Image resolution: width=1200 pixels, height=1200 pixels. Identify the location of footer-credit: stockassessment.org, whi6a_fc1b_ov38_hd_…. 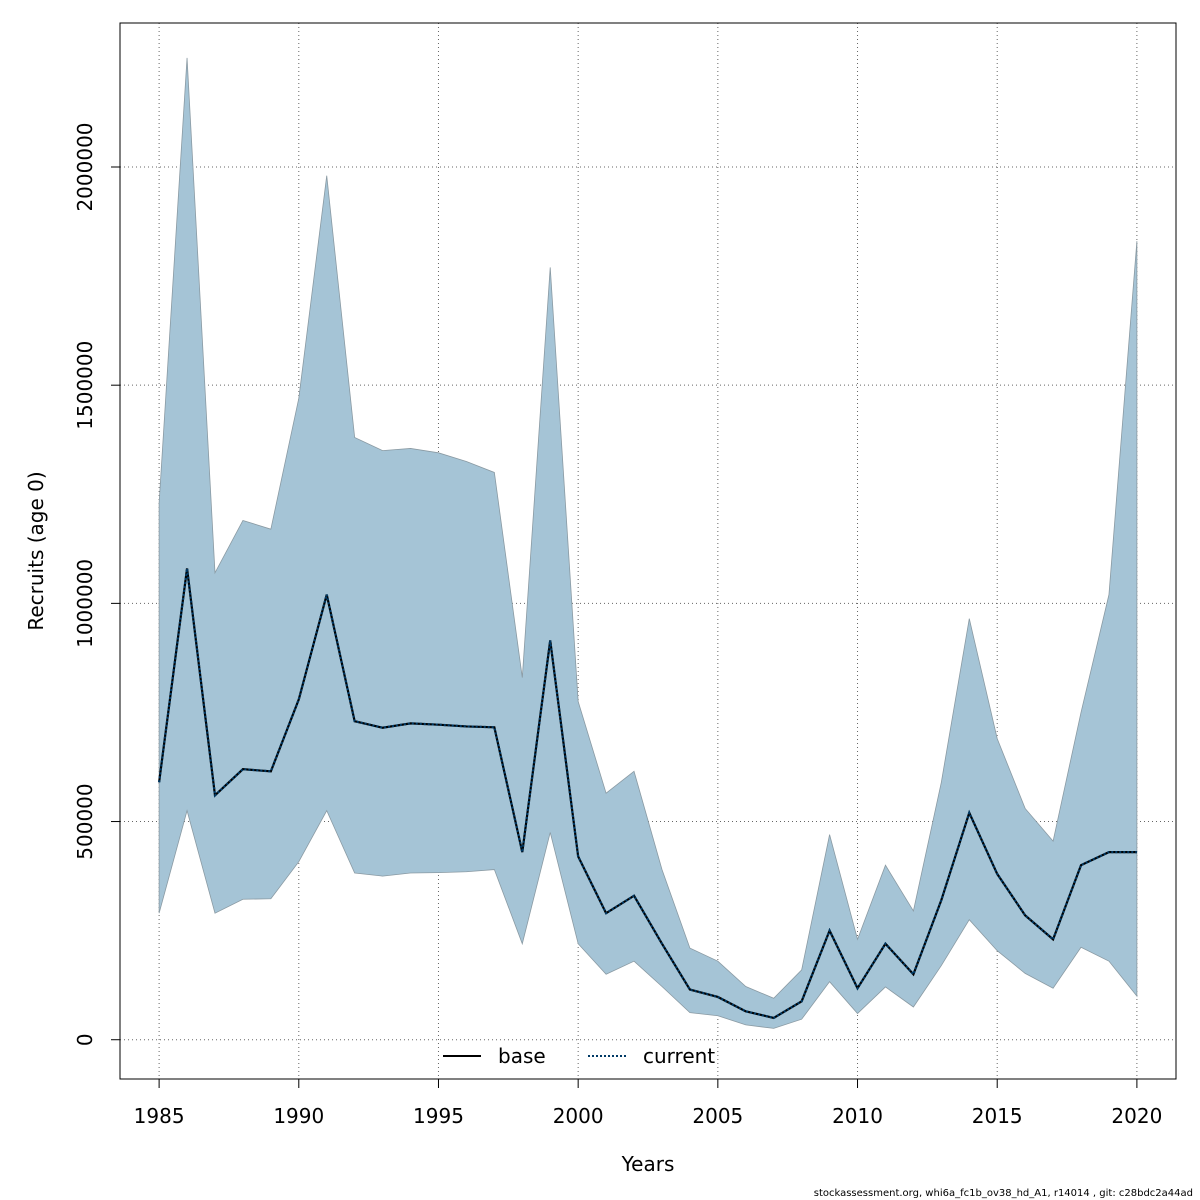
(1003, 1193).